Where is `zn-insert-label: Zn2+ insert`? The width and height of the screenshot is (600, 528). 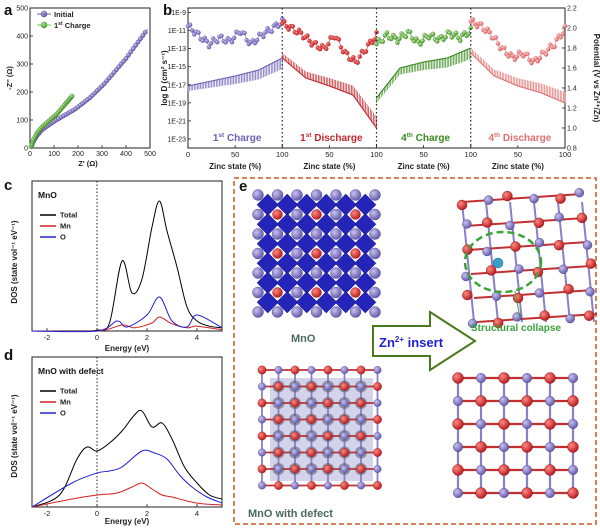
zn-insert-label: Zn2+ insert is located at coordinates (411, 342).